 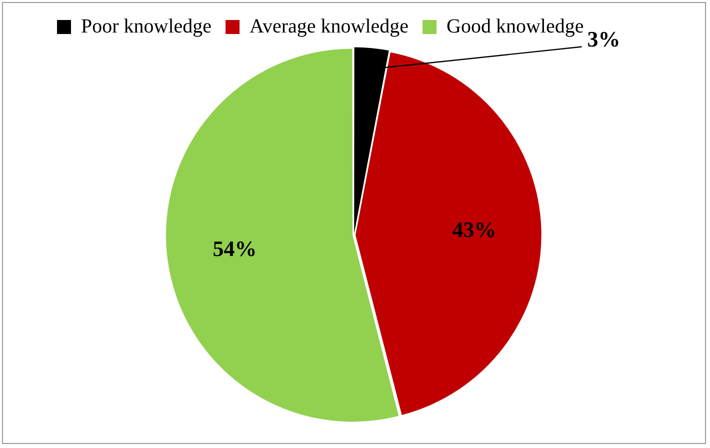 What do you see at coordinates (515, 26) in the screenshot?
I see `legend-label: Good knowledge` at bounding box center [515, 26].